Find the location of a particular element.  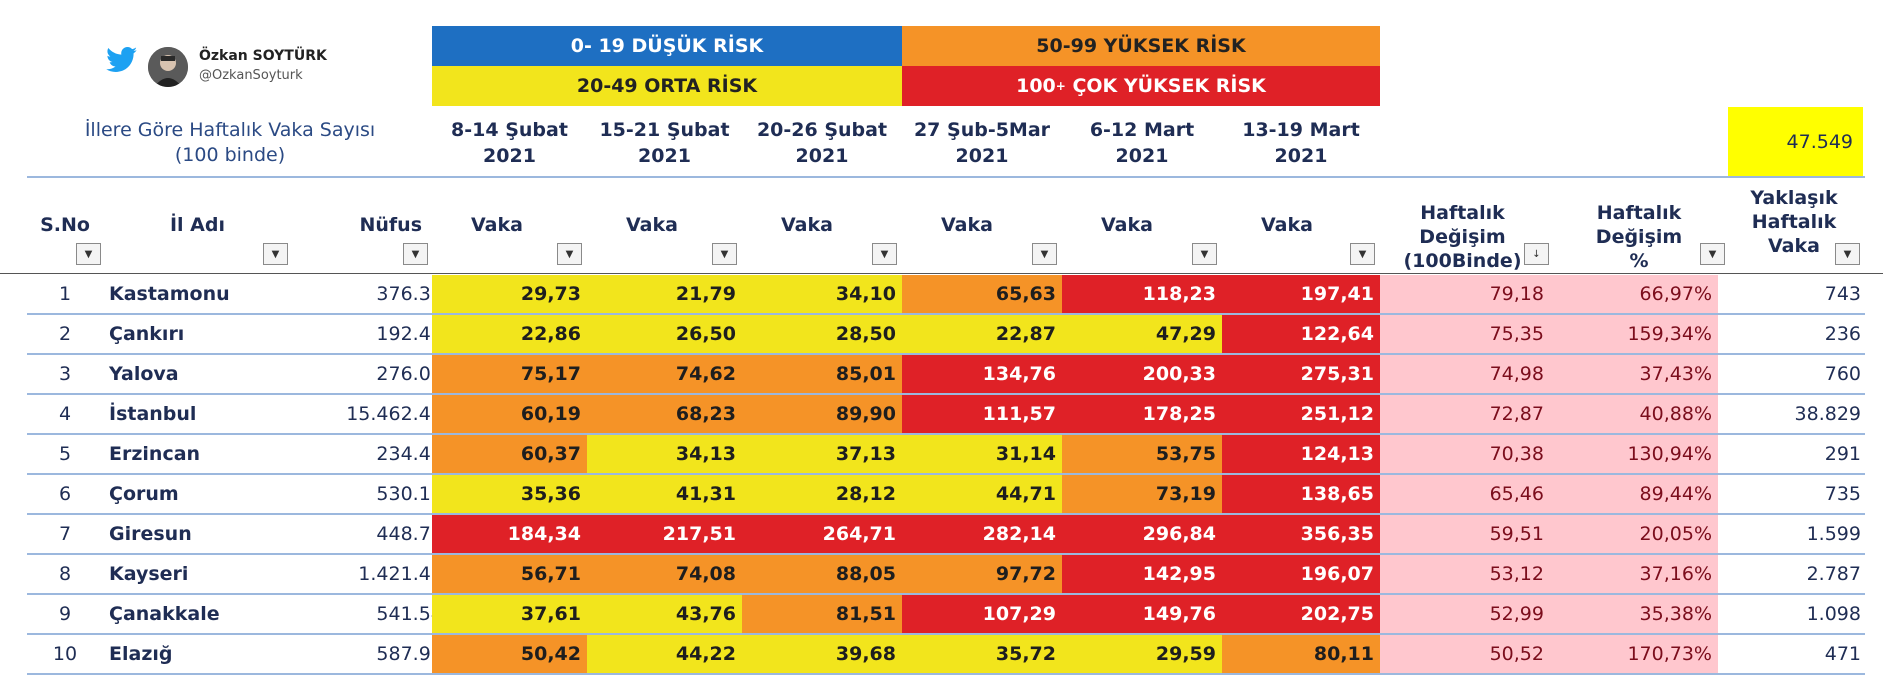

province-name: Erzincan is located at coordinates (155, 454).